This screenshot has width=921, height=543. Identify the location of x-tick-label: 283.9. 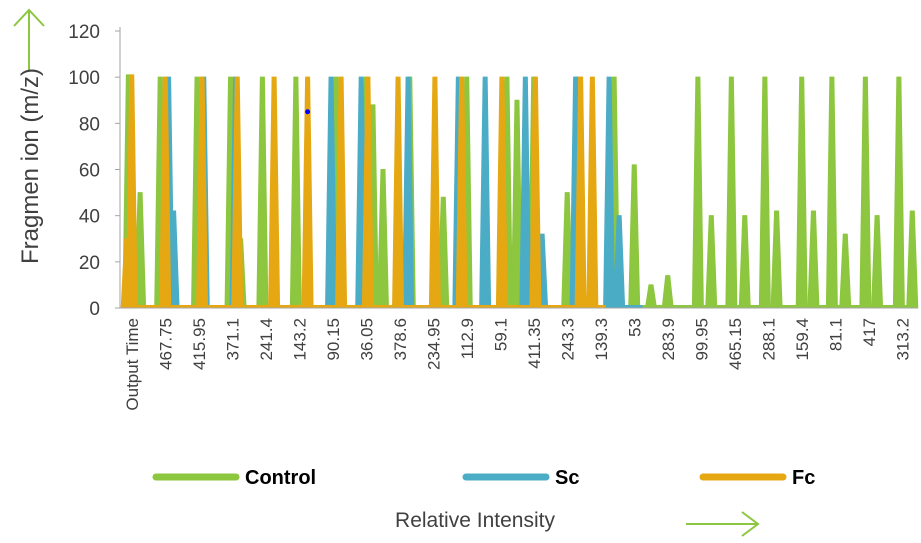
(668, 339).